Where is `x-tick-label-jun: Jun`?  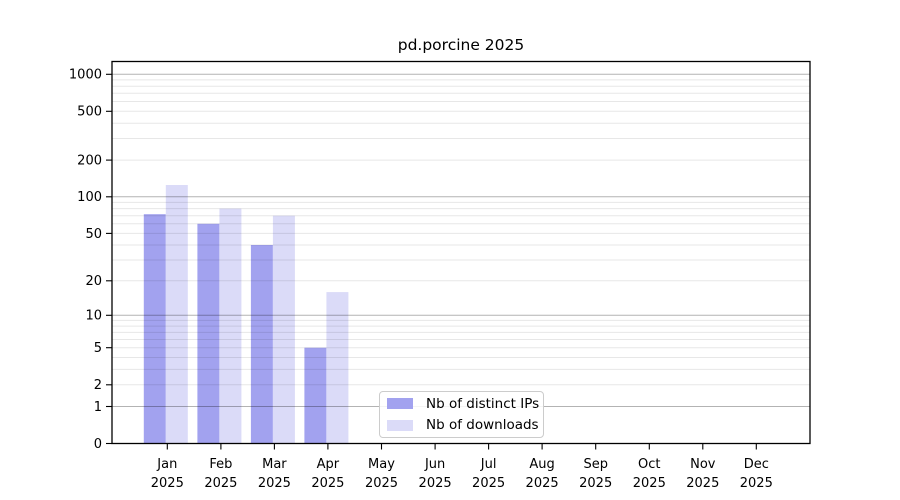
x-tick-label-jun: Jun is located at coordinates (434, 464).